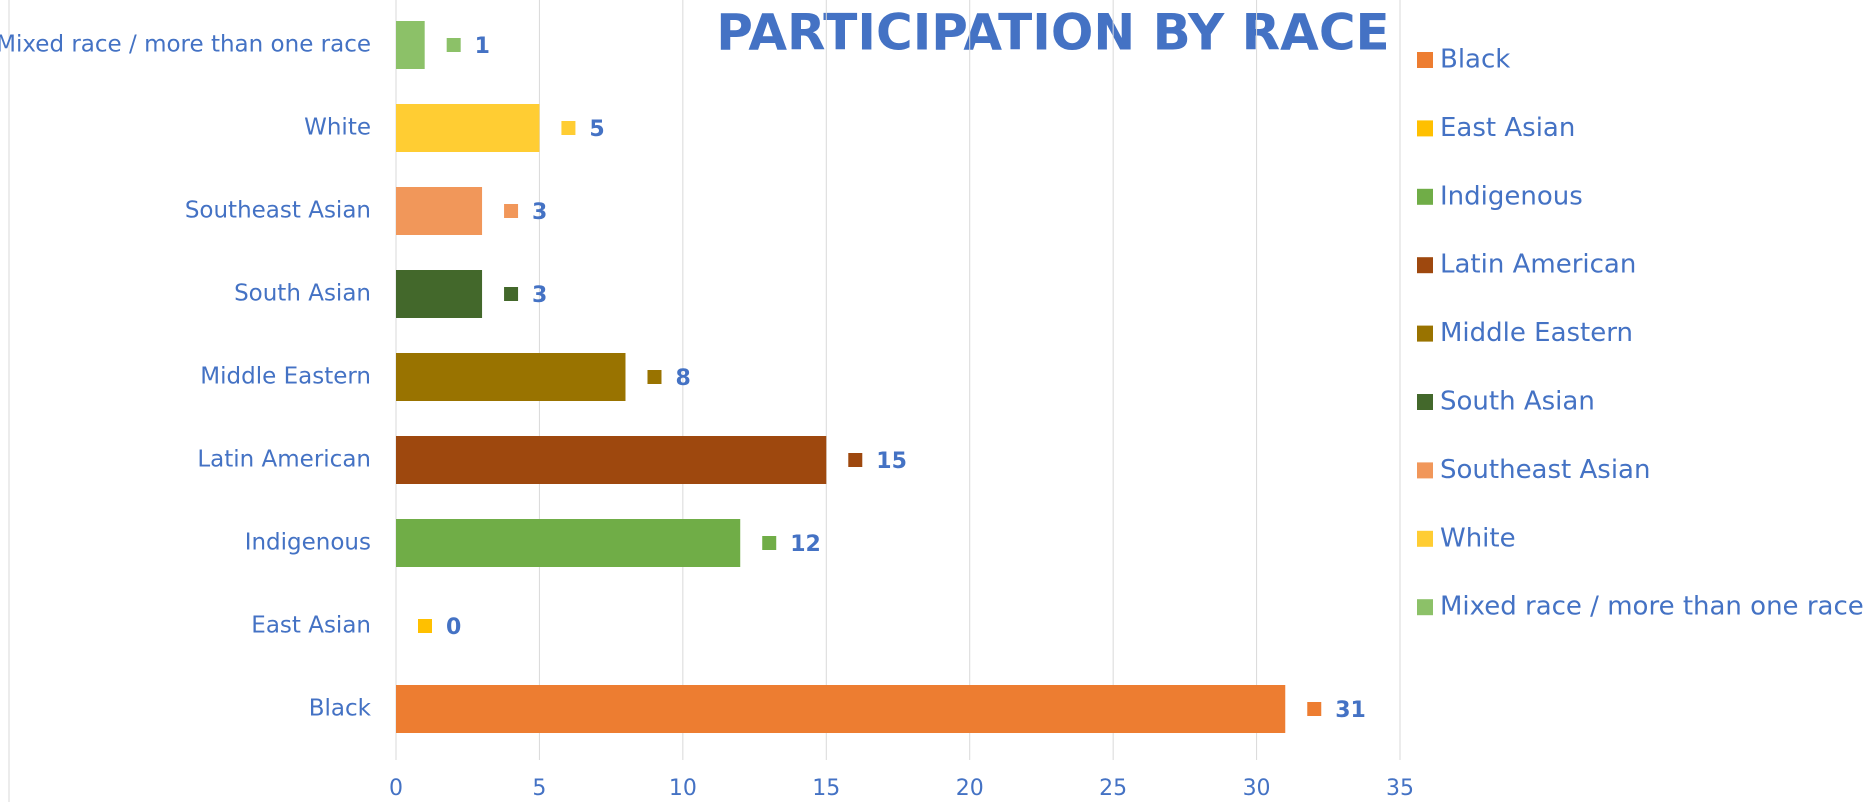  What do you see at coordinates (453, 627) in the screenshot?
I see `data-label: 0` at bounding box center [453, 627].